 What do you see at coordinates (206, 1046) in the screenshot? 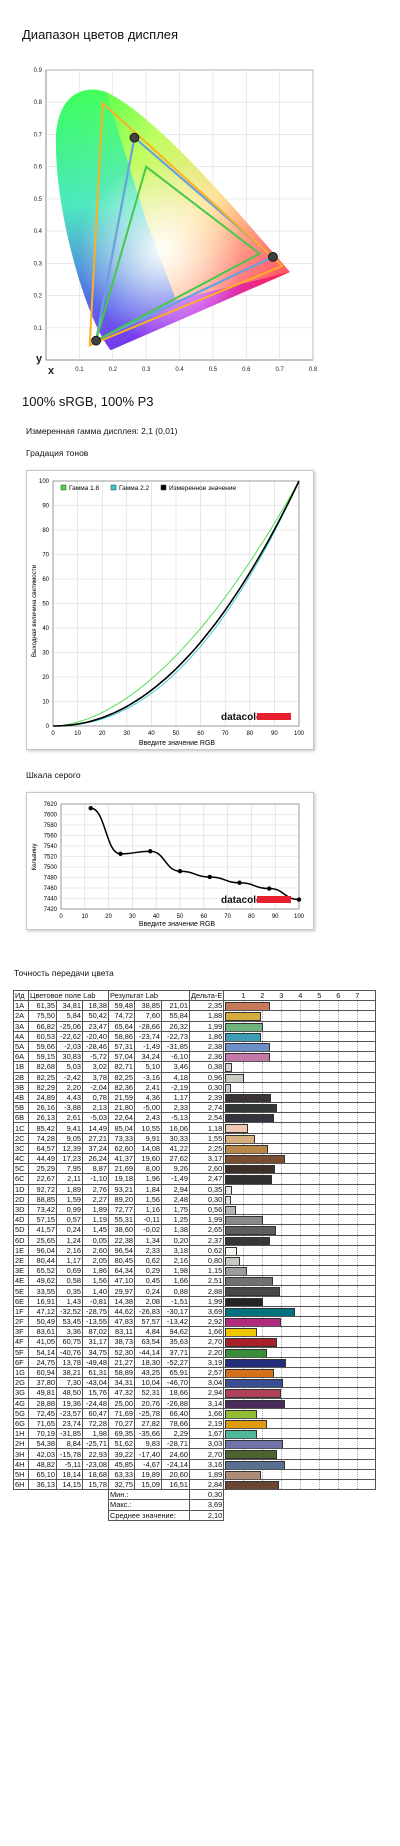
I see `delta-e-value: 2,38` at bounding box center [206, 1046].